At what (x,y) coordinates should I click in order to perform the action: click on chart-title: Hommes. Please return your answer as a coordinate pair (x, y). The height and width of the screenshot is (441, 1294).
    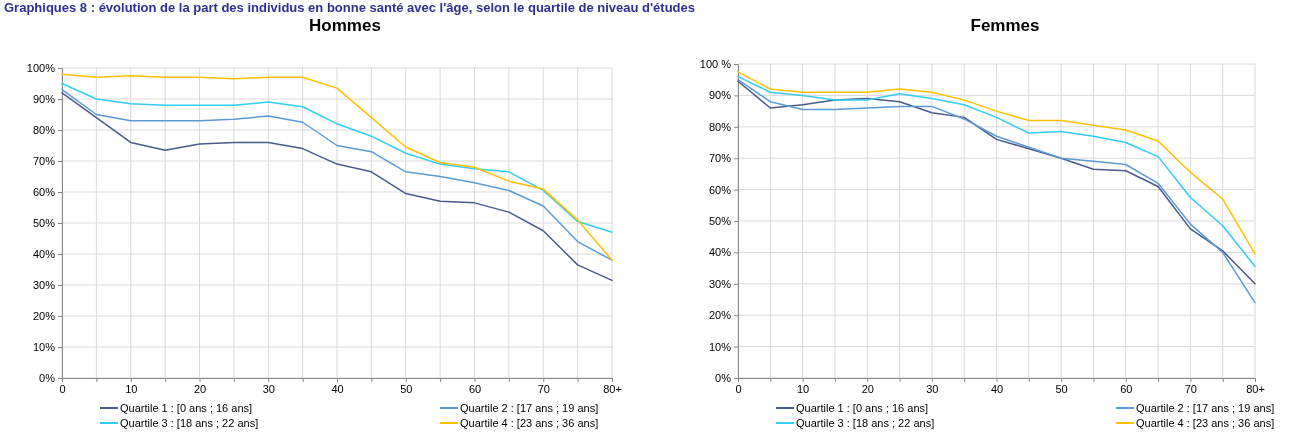
    Looking at the image, I should click on (345, 25).